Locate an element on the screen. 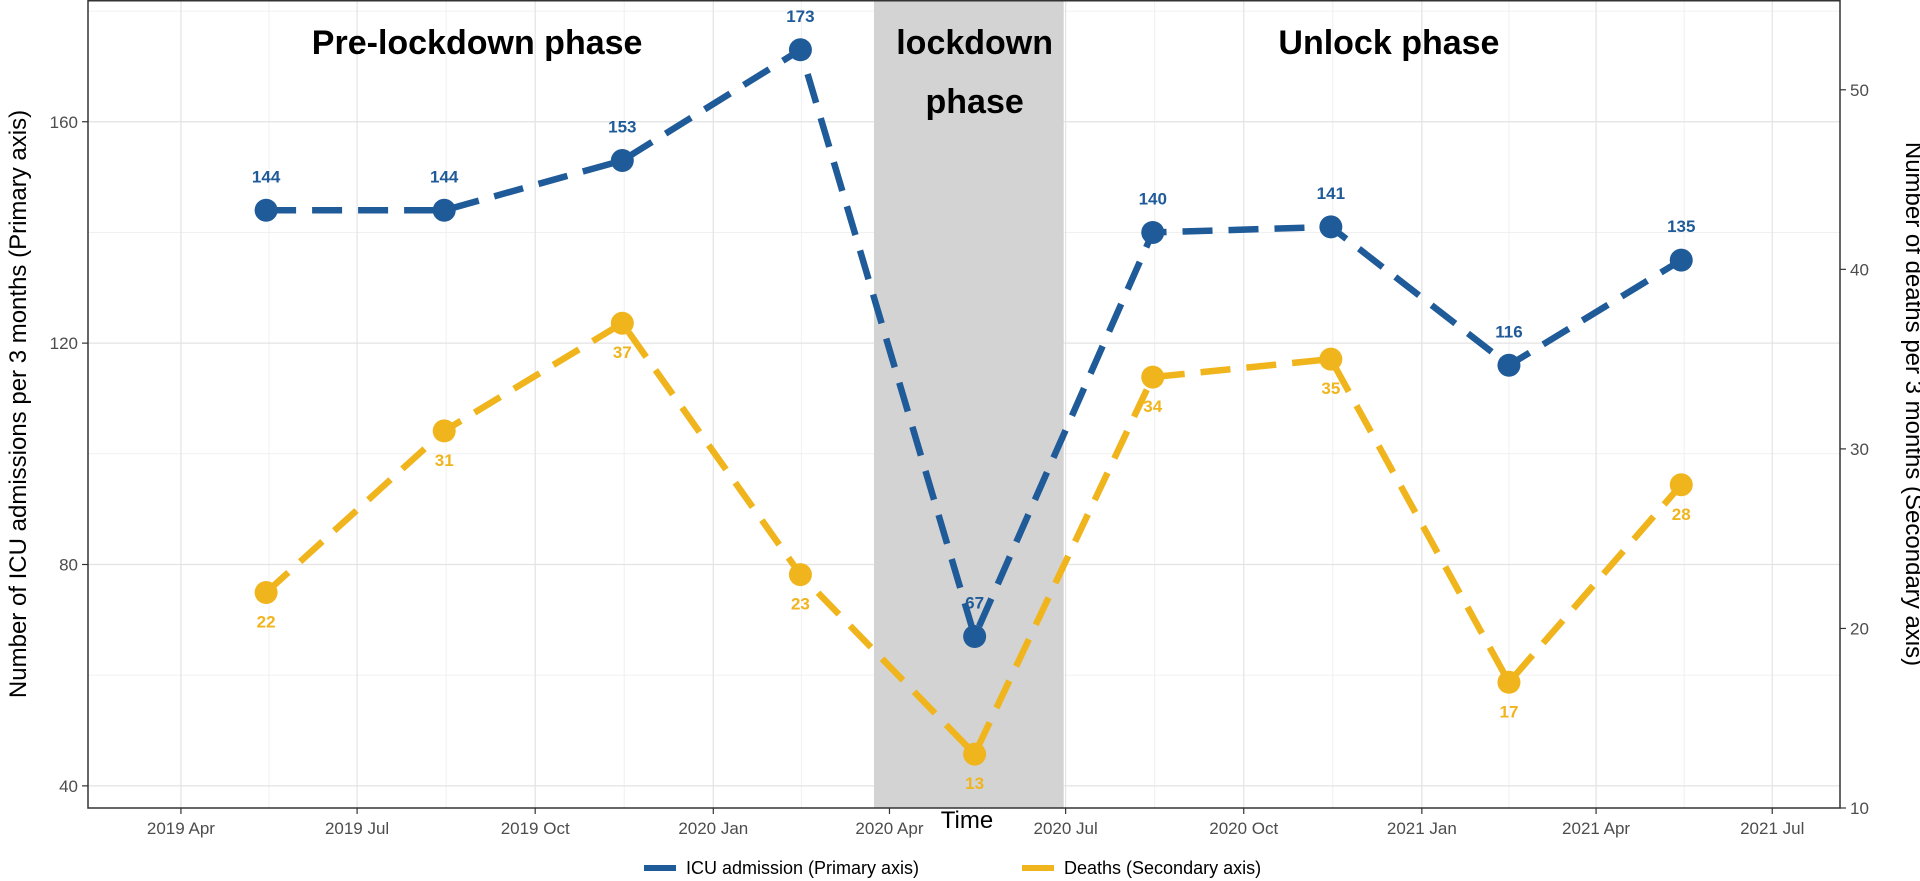 This screenshot has width=1920, height=881. data-label-deaths: 13 is located at coordinates (974, 783).